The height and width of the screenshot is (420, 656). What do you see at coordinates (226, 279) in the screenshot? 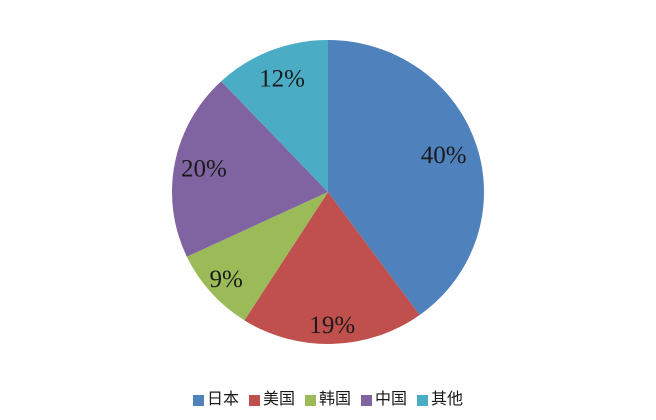
I see `slice-data-label: 9%` at bounding box center [226, 279].